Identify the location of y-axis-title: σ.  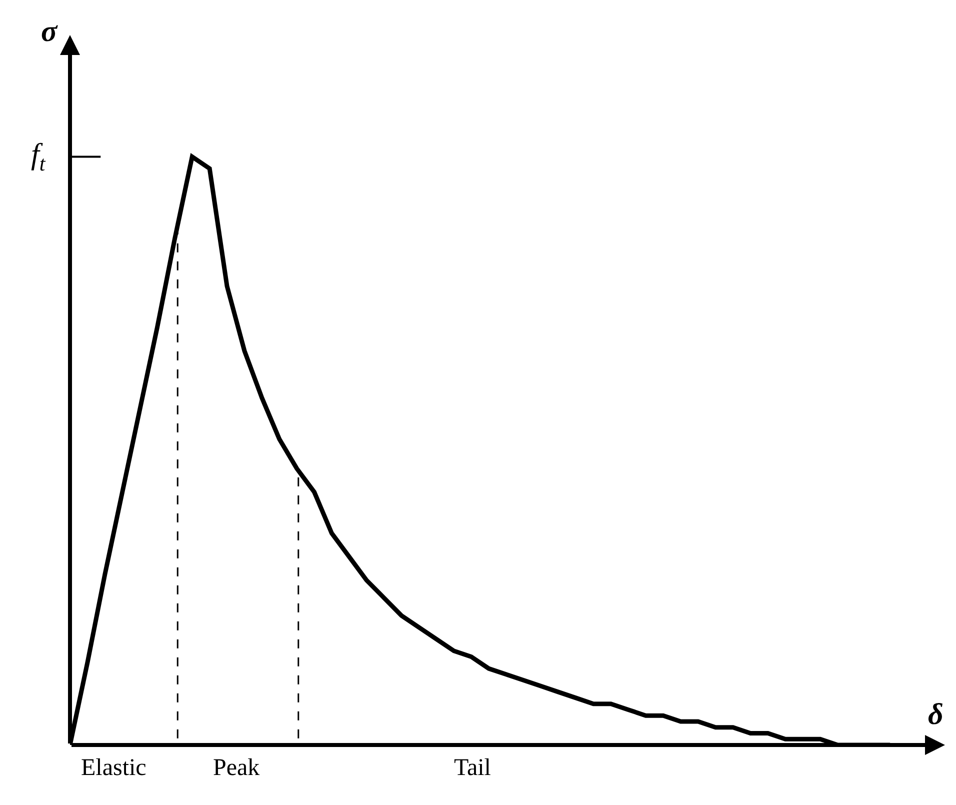
(49, 31).